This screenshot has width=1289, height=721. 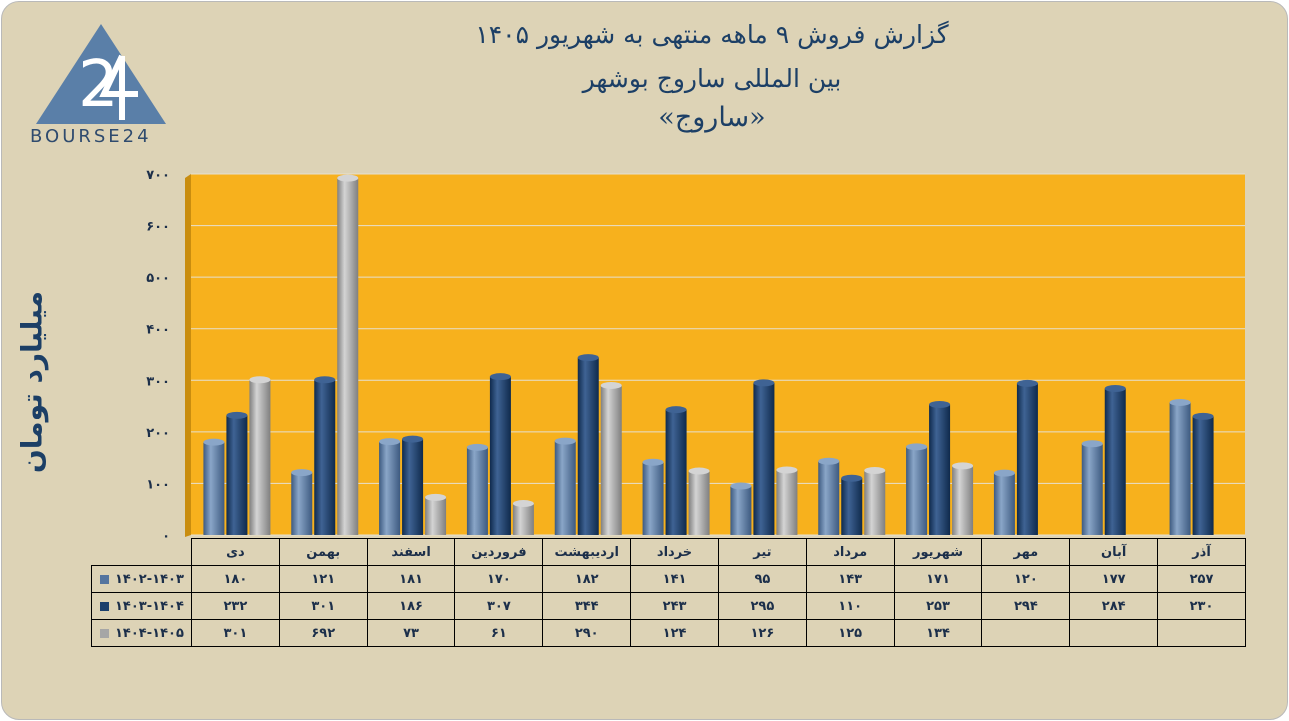 What do you see at coordinates (98, 85) in the screenshot?
I see `svg-text: 2` at bounding box center [98, 85].